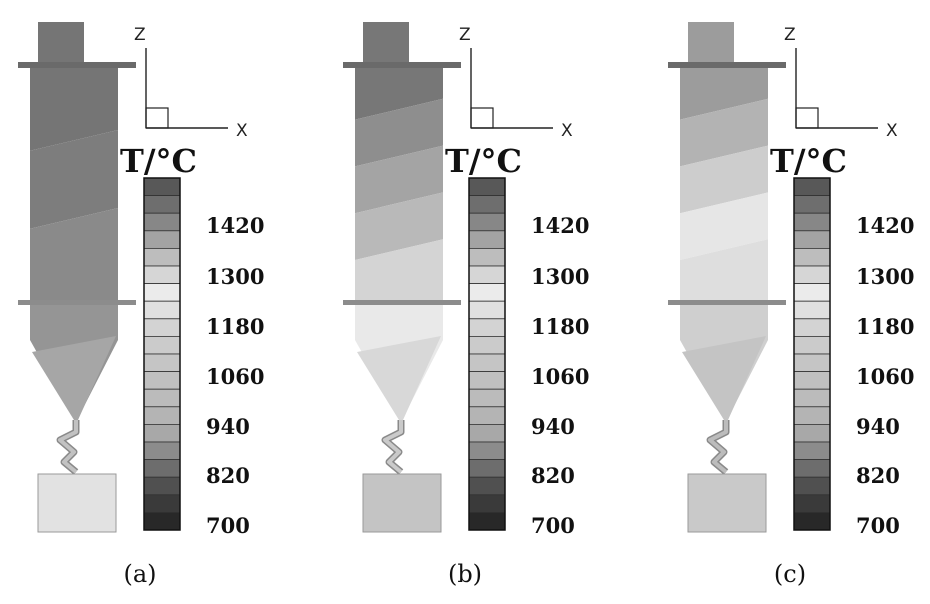 This screenshot has height=604, width=930. What do you see at coordinates (790, 574) in the screenshot?
I see `panel-caption: (c)` at bounding box center [790, 574].